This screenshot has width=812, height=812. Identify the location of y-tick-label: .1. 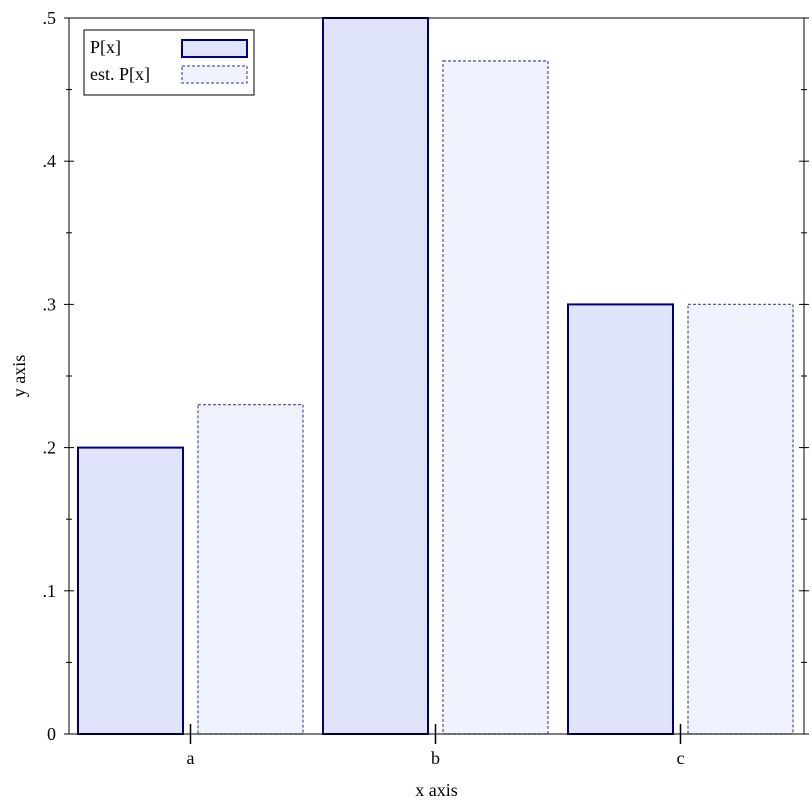
(50, 591).